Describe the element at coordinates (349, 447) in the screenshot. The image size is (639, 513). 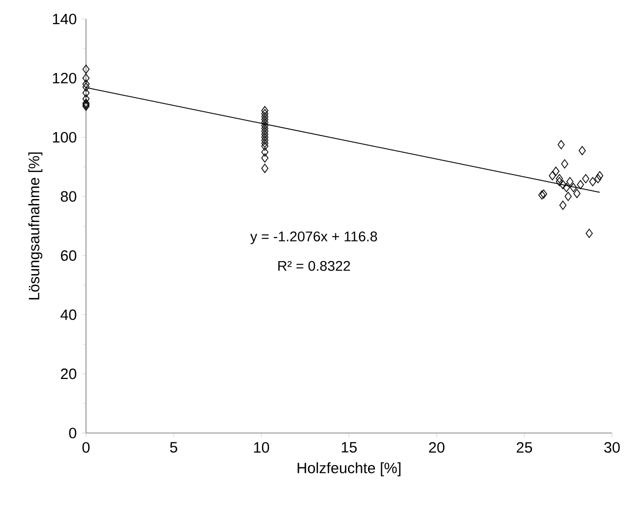
I see `x-tick-label: 15` at that location.